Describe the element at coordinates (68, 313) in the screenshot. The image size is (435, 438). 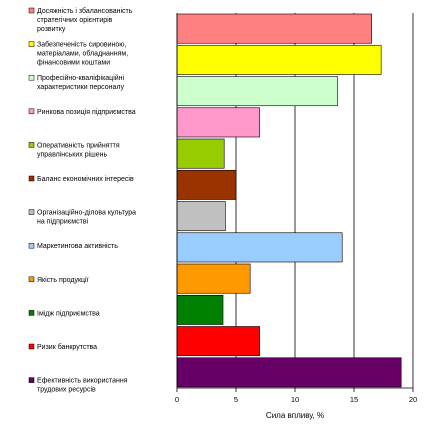
I see `category-label: Імідж підприємства` at that location.